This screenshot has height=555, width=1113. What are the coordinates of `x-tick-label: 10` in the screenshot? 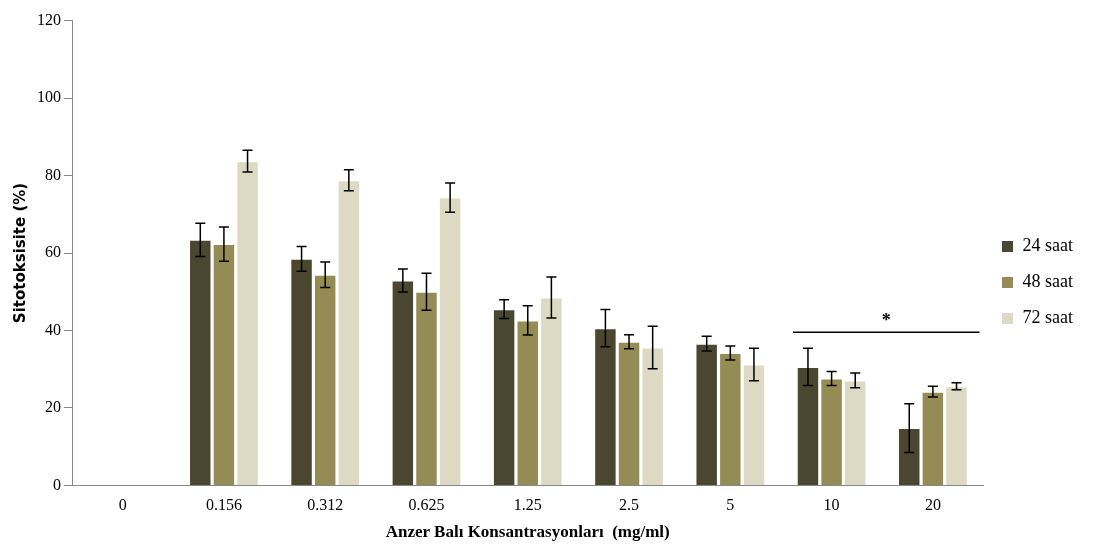 It's located at (831, 505).